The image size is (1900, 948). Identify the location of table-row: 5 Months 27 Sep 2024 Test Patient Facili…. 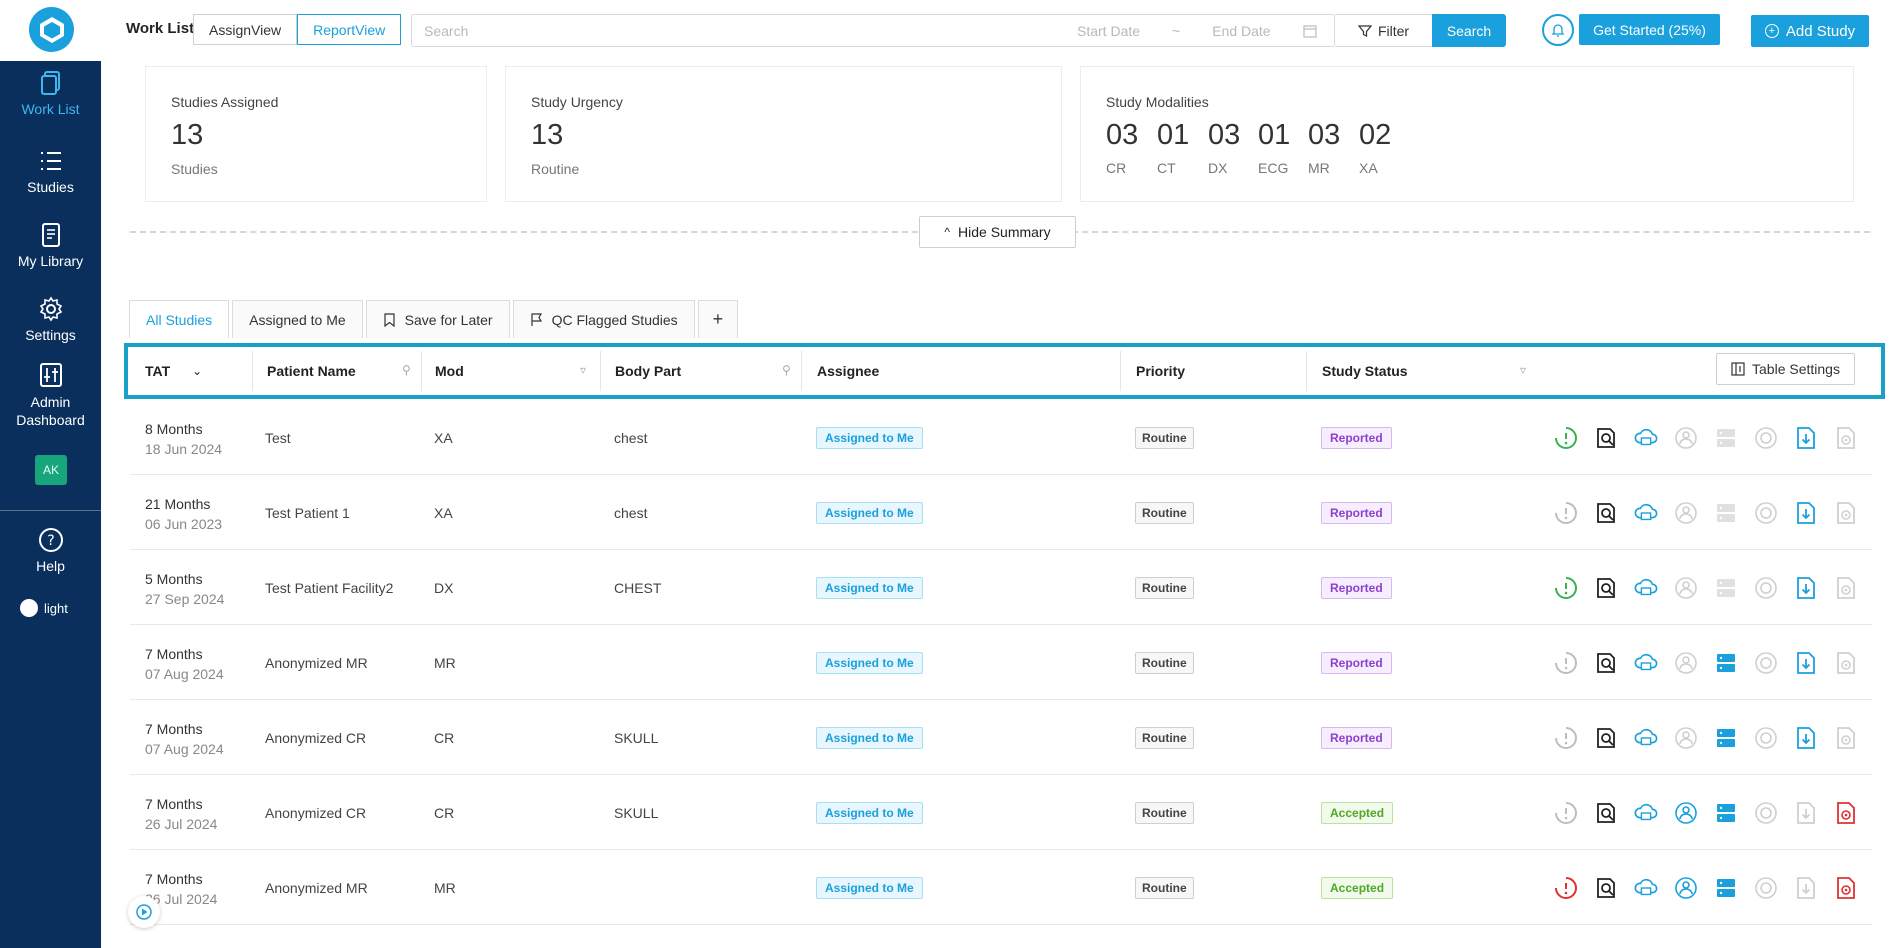
(1001, 587).